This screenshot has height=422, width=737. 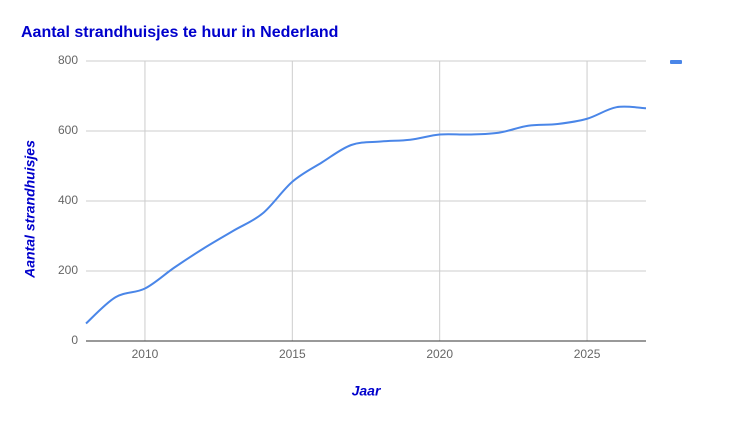 I want to click on x-axis-title: Jaar, so click(x=367, y=391).